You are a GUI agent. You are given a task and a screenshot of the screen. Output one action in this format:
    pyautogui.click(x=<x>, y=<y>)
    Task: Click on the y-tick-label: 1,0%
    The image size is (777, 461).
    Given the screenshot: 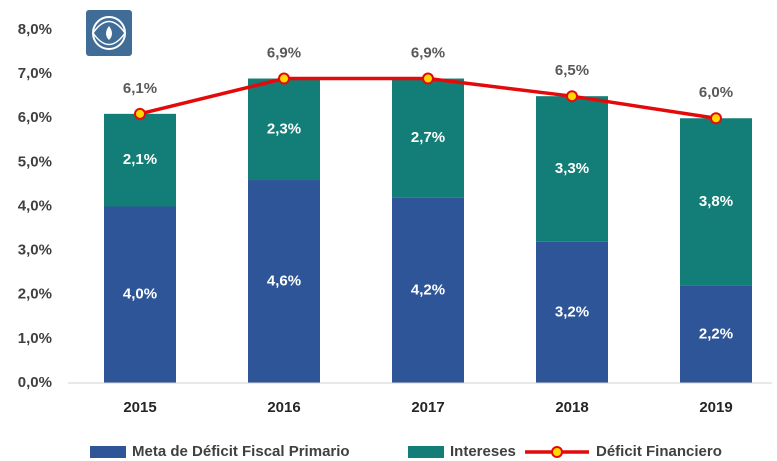 What is the action you would take?
    pyautogui.click(x=35, y=338)
    